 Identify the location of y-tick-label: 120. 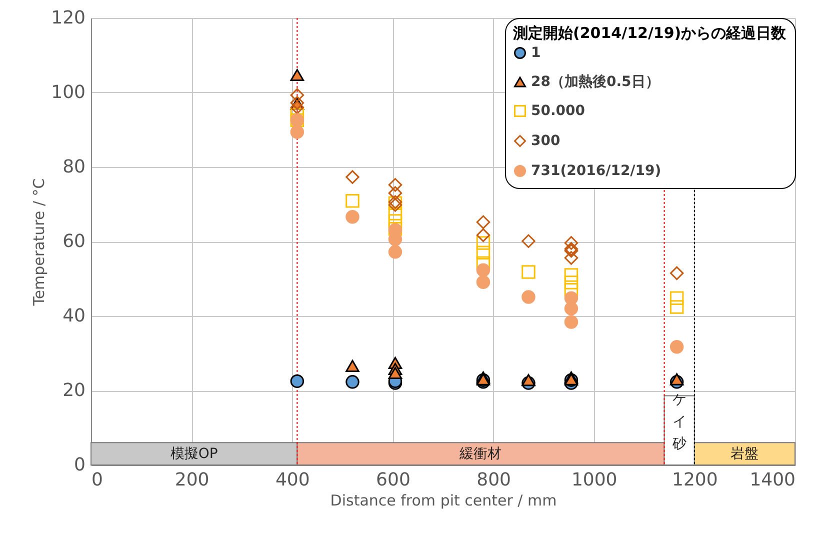
(68, 18).